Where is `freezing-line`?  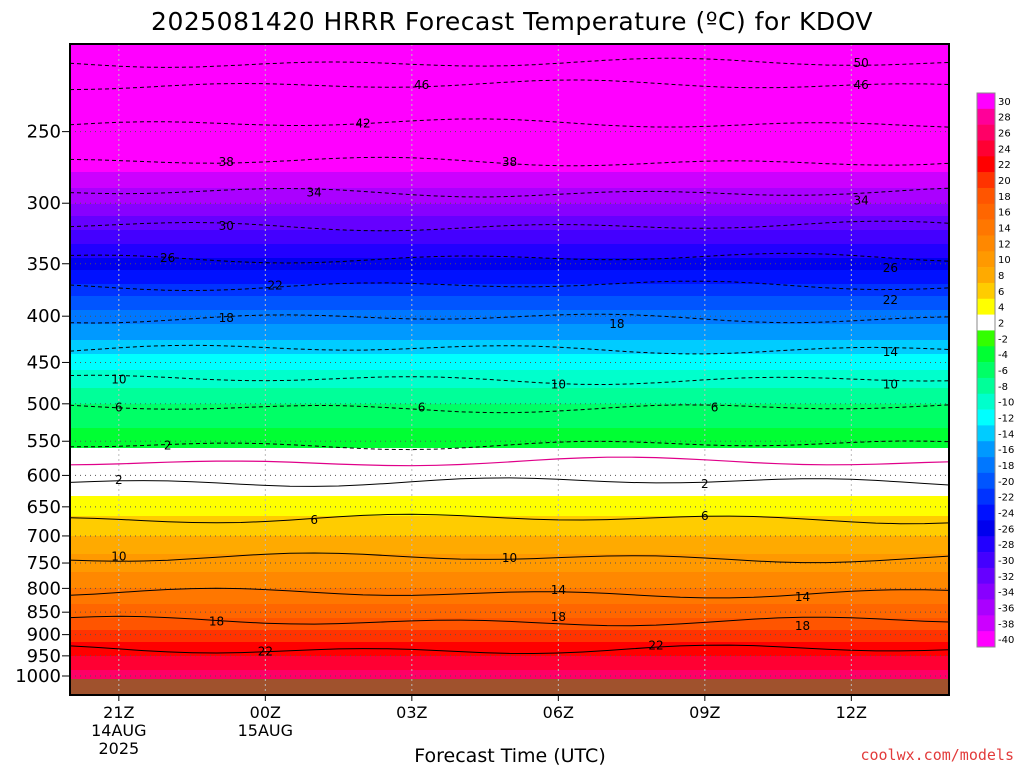
freezing-line is located at coordinates (509, 461).